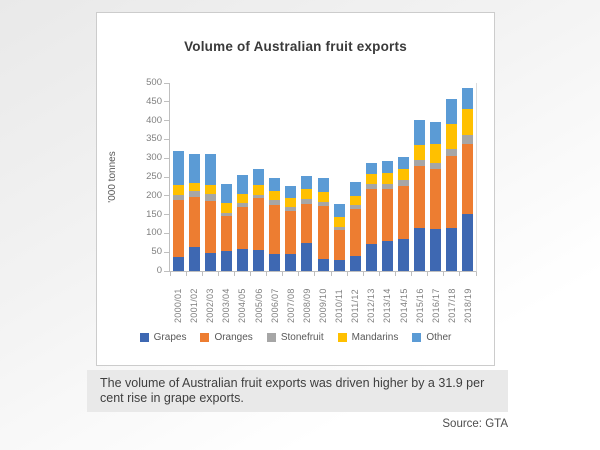  I want to click on x-axis-label: 2003/04, so click(226, 305).